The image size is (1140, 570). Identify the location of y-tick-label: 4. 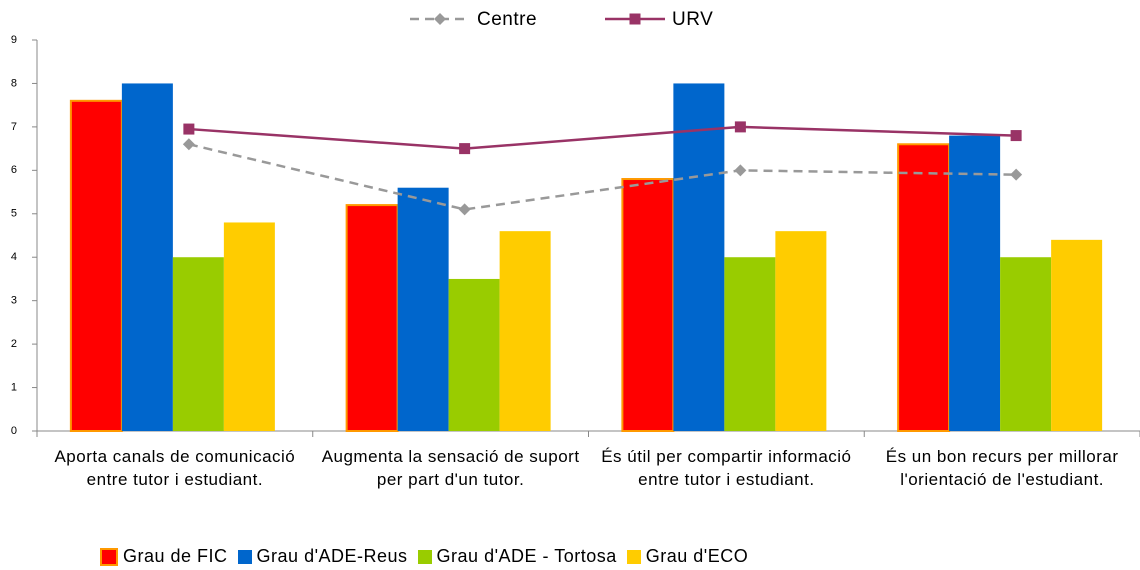
(14, 257).